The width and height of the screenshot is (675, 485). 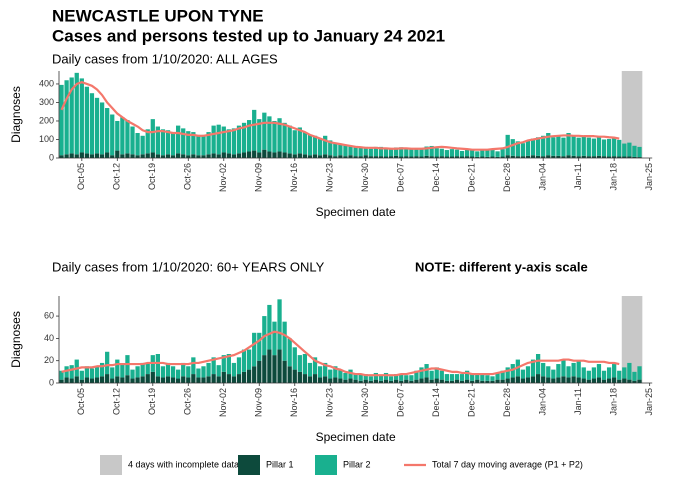 I want to click on x-tick-label: Nov-30, so click(x=365, y=177).